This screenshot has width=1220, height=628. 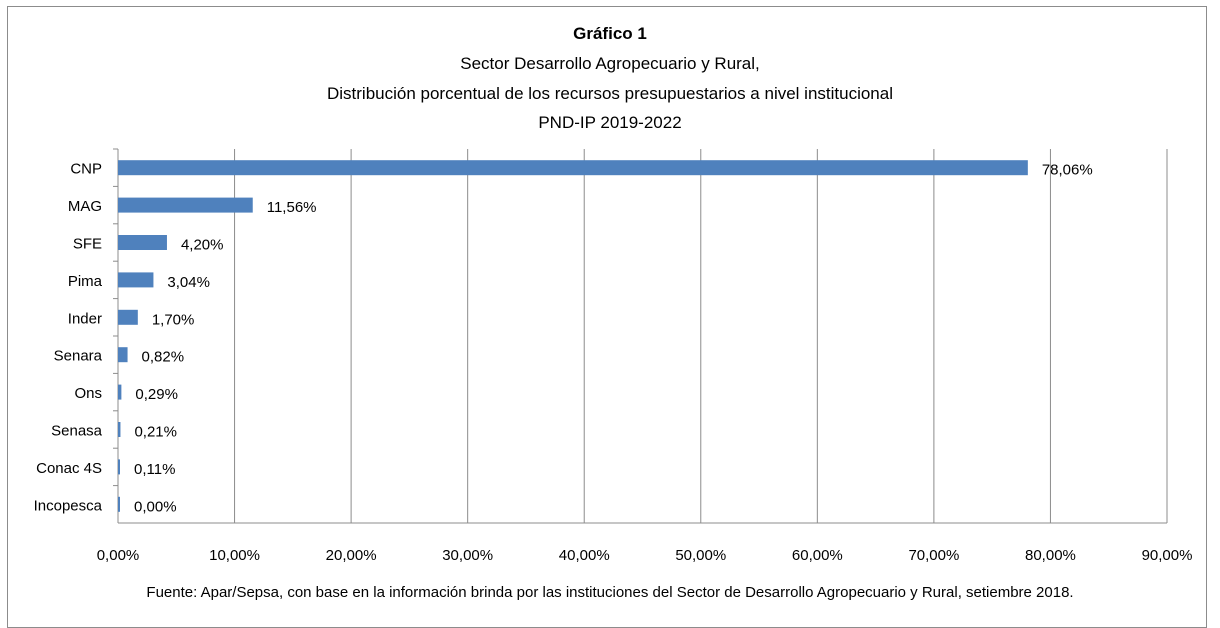 I want to click on data-label: 0,21%, so click(x=155, y=432).